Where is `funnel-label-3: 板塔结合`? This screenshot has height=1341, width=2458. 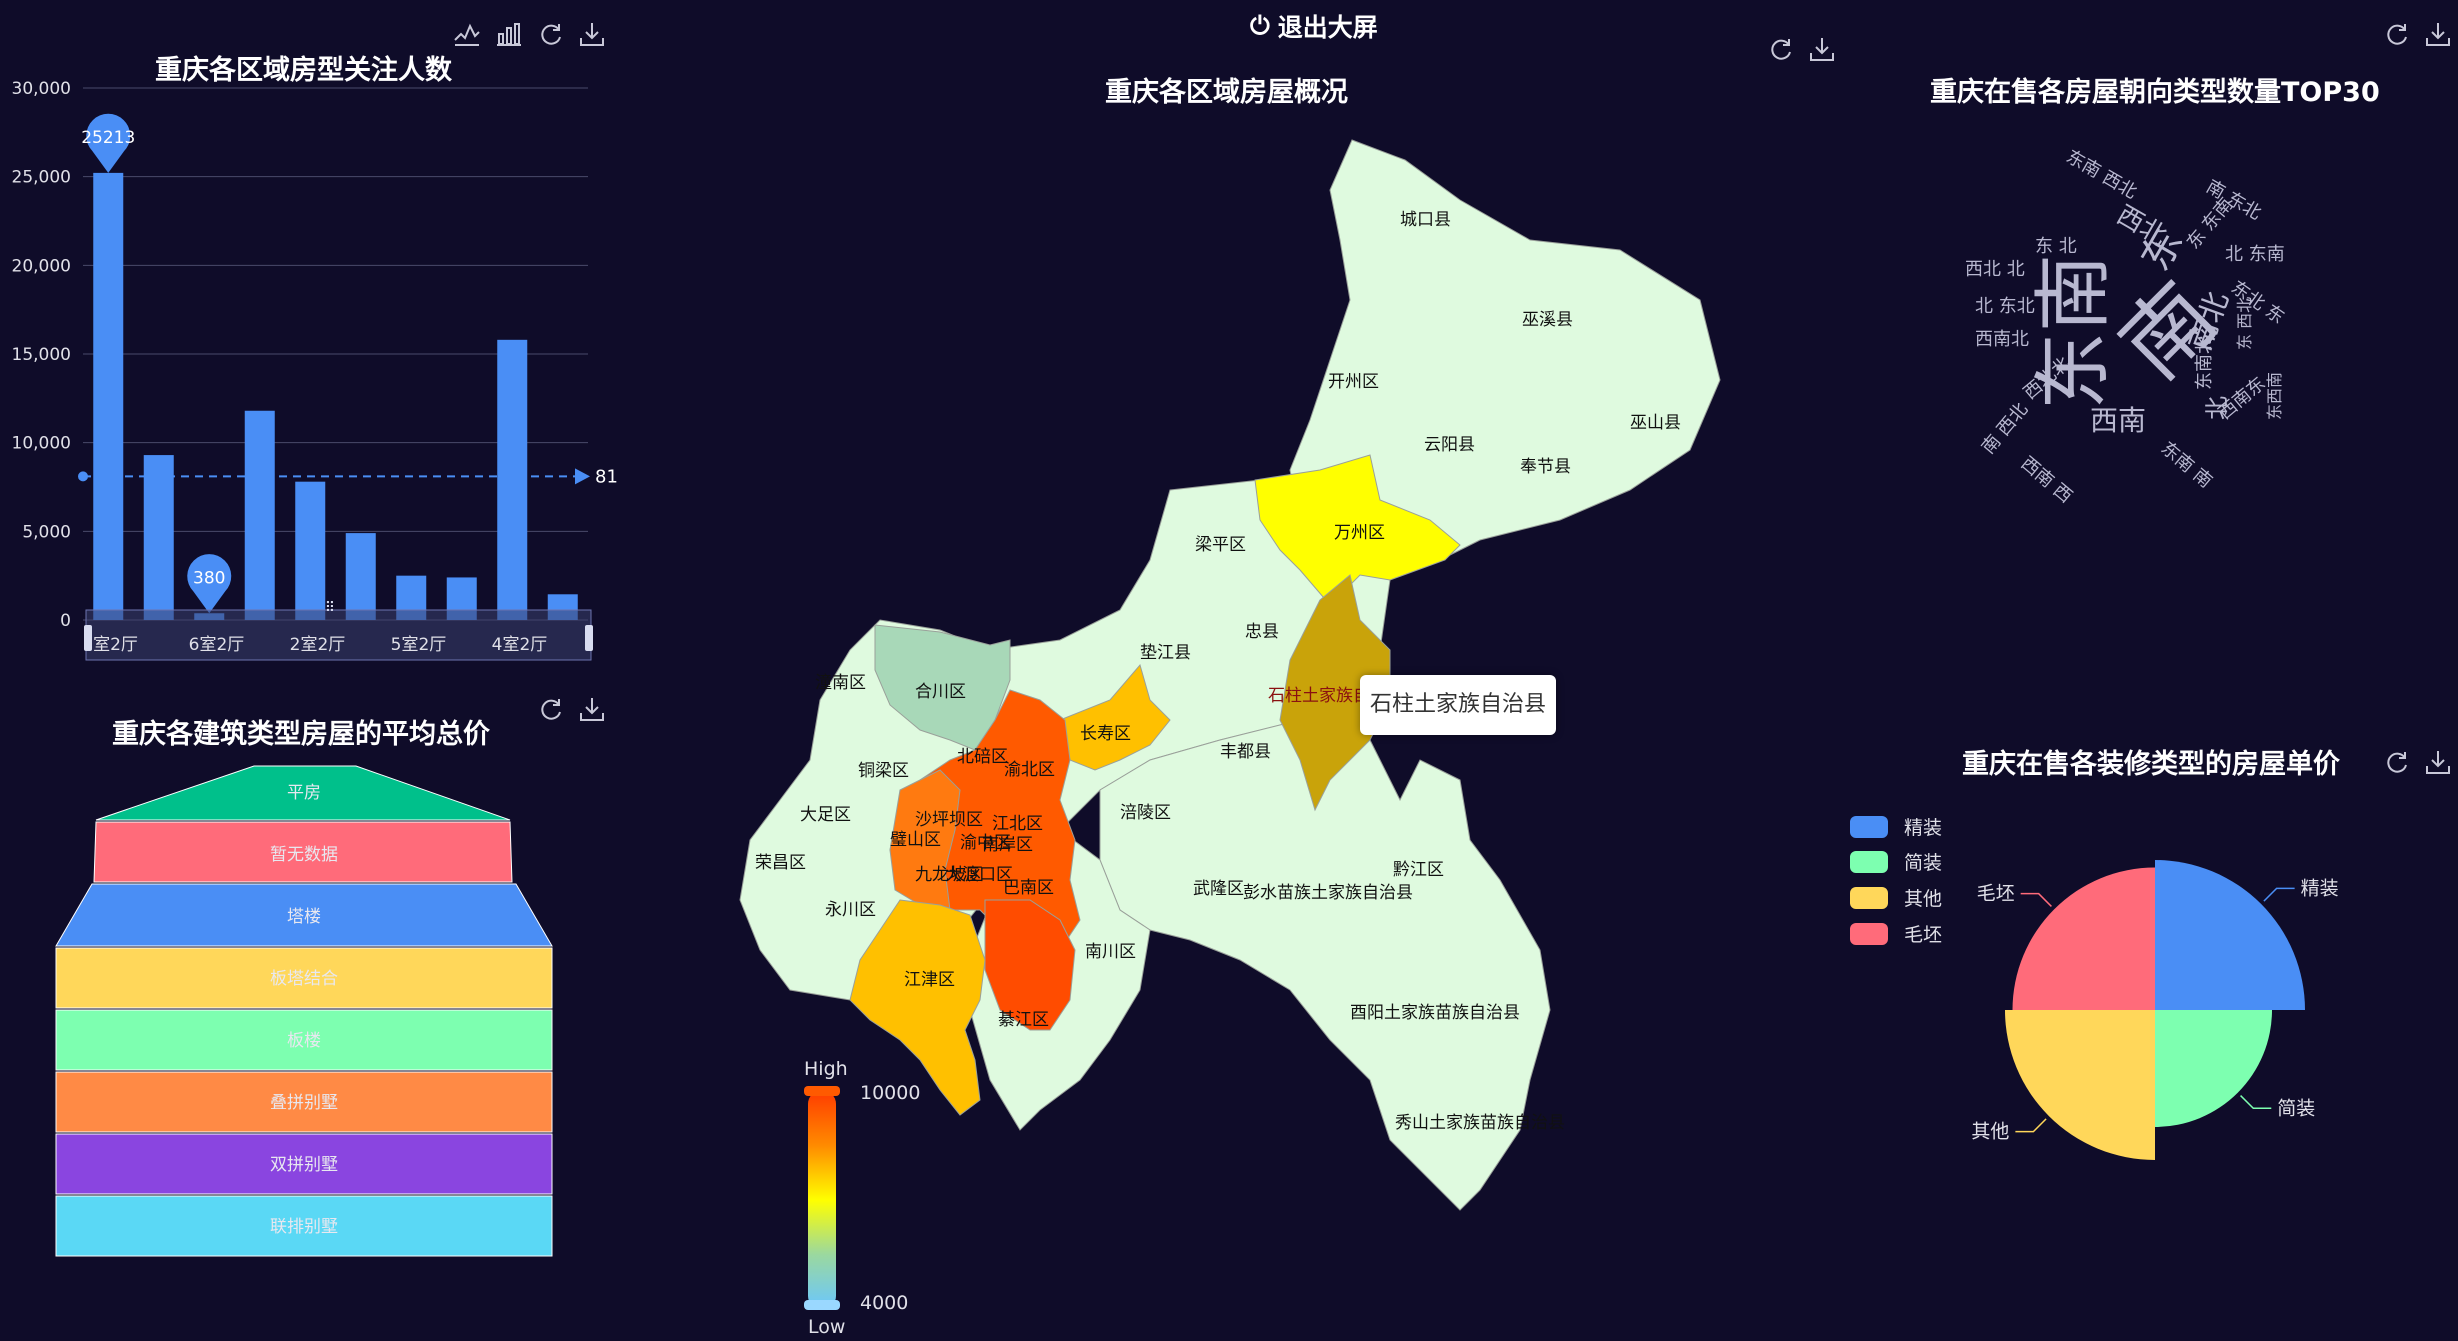 funnel-label-3: 板塔结合 is located at coordinates (304, 979).